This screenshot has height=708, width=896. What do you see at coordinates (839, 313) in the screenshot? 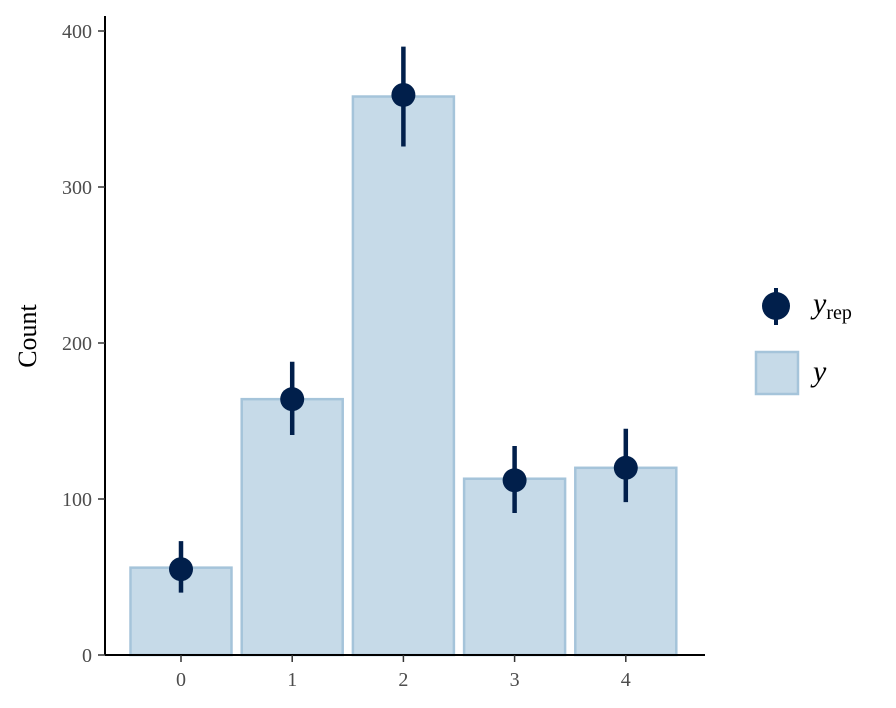
I see `legend-yrep-label-sub: rep` at bounding box center [839, 313].